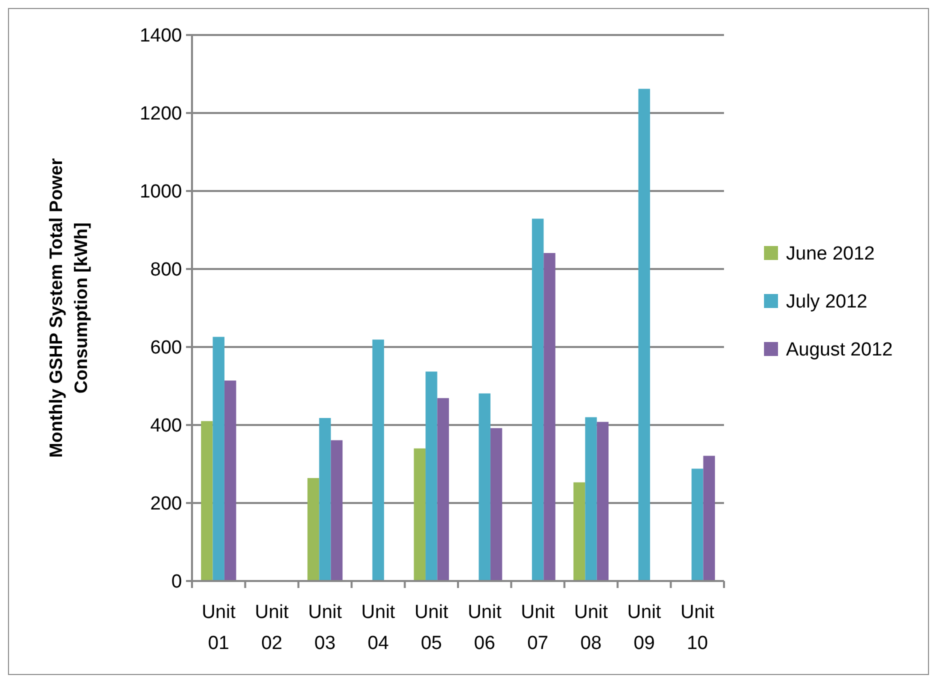  What do you see at coordinates (219, 628) in the screenshot?
I see `x-tick-label: Unit 01` at bounding box center [219, 628].